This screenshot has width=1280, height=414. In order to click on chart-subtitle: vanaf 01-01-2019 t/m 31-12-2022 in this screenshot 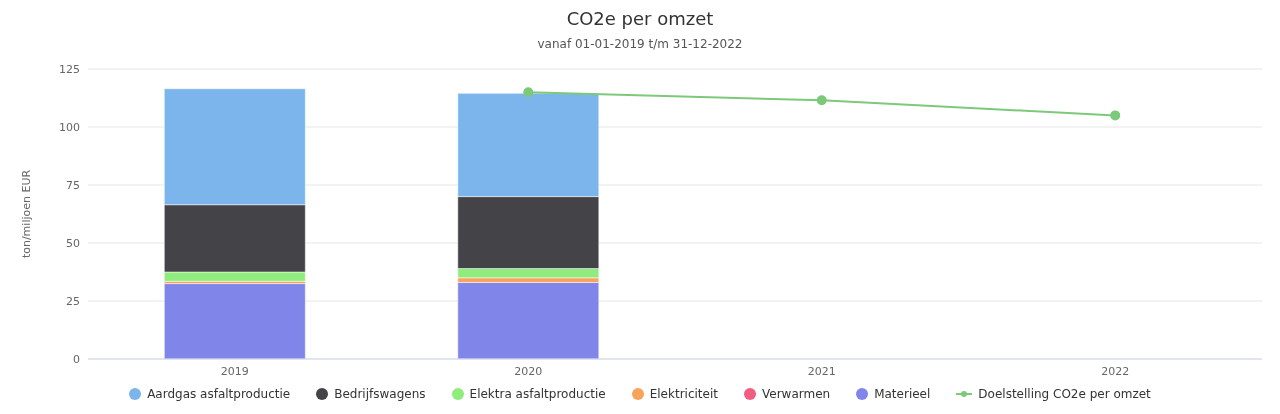, I will do `click(640, 44)`.